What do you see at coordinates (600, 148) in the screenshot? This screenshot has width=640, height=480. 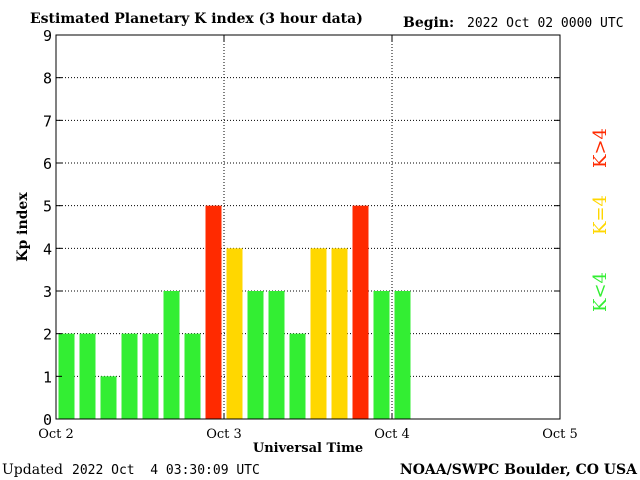 I see `legend-k-above-4: K>4` at bounding box center [600, 148].